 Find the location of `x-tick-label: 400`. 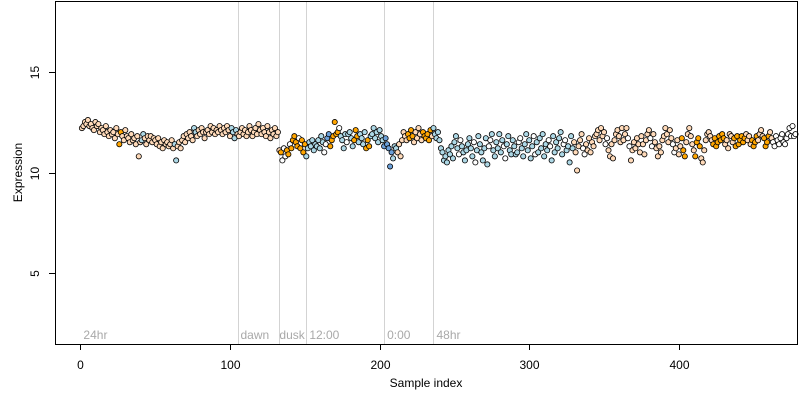

x-tick-label: 400 is located at coordinates (679, 365).